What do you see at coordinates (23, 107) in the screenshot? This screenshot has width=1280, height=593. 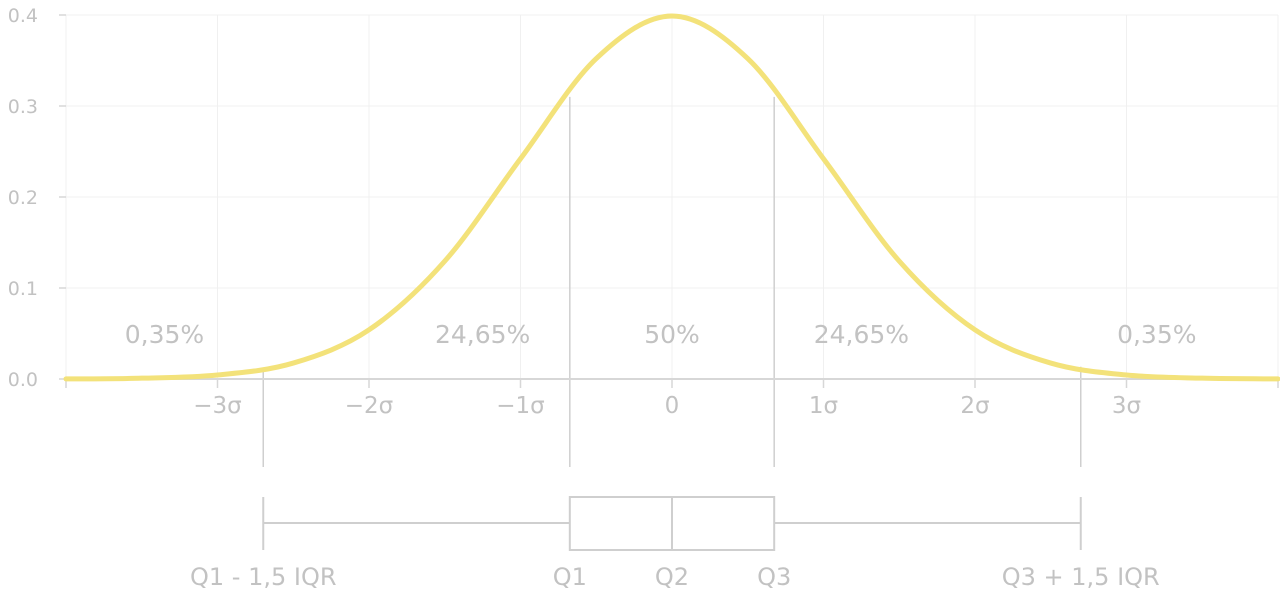 I see `y-tick-label: 0.3` at bounding box center [23, 107].